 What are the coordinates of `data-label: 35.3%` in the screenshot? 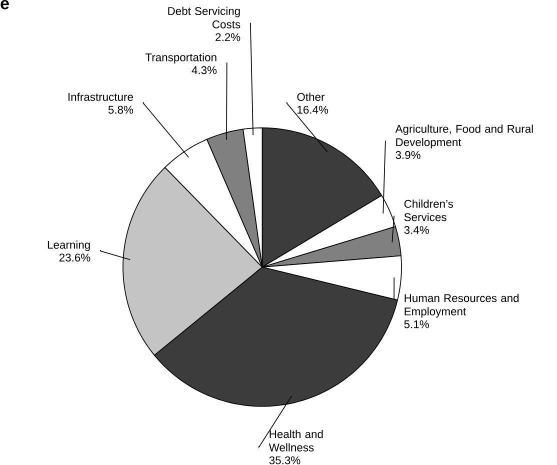 It's located at (284, 460).